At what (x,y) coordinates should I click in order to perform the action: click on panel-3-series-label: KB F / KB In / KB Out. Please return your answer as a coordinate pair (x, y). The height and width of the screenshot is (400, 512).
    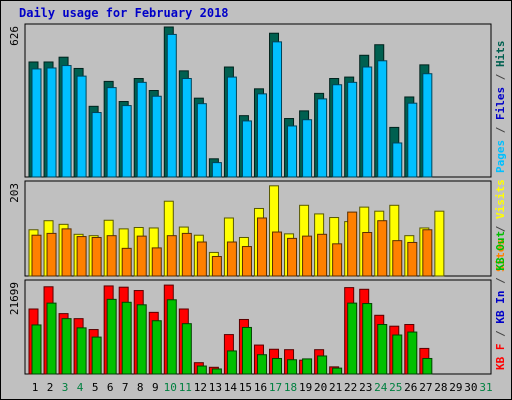
    Looking at the image, I should click on (500, 300).